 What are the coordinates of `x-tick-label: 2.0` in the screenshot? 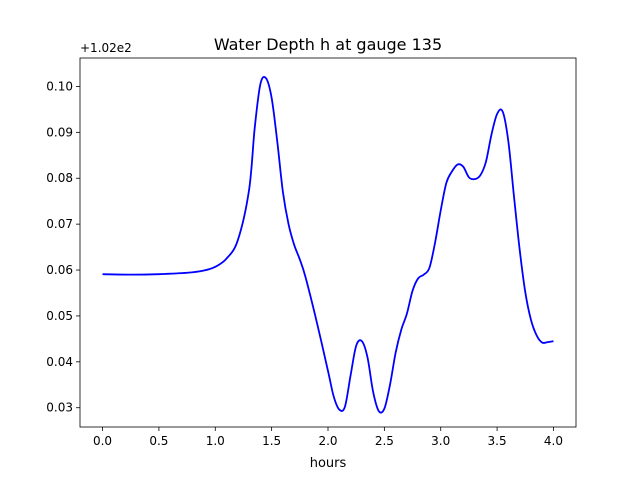 It's located at (327, 441).